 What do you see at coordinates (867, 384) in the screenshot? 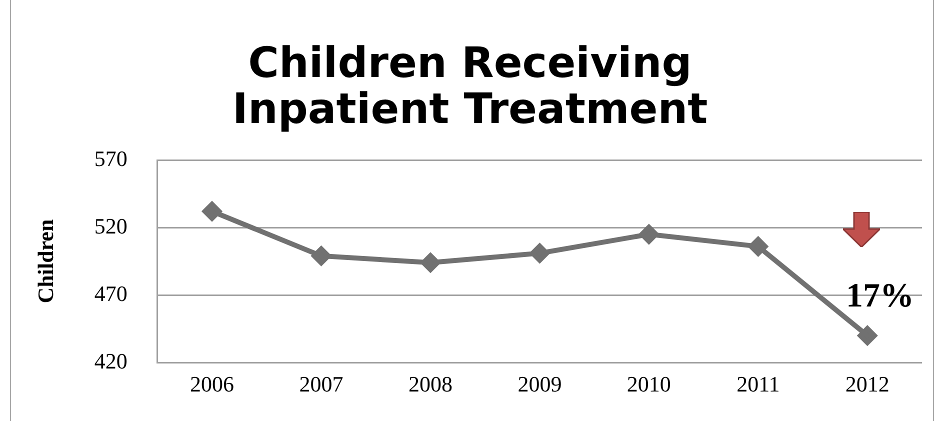
I see `x-tick-label: 2012` at bounding box center [867, 384].